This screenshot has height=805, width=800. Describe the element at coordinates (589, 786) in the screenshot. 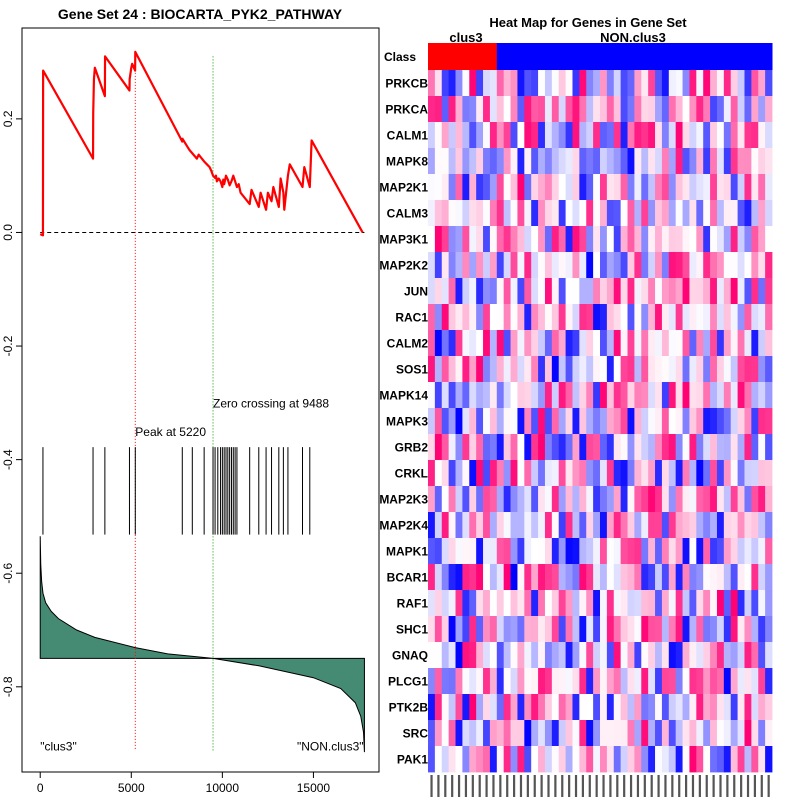

I see `sample-label-mark` at that location.